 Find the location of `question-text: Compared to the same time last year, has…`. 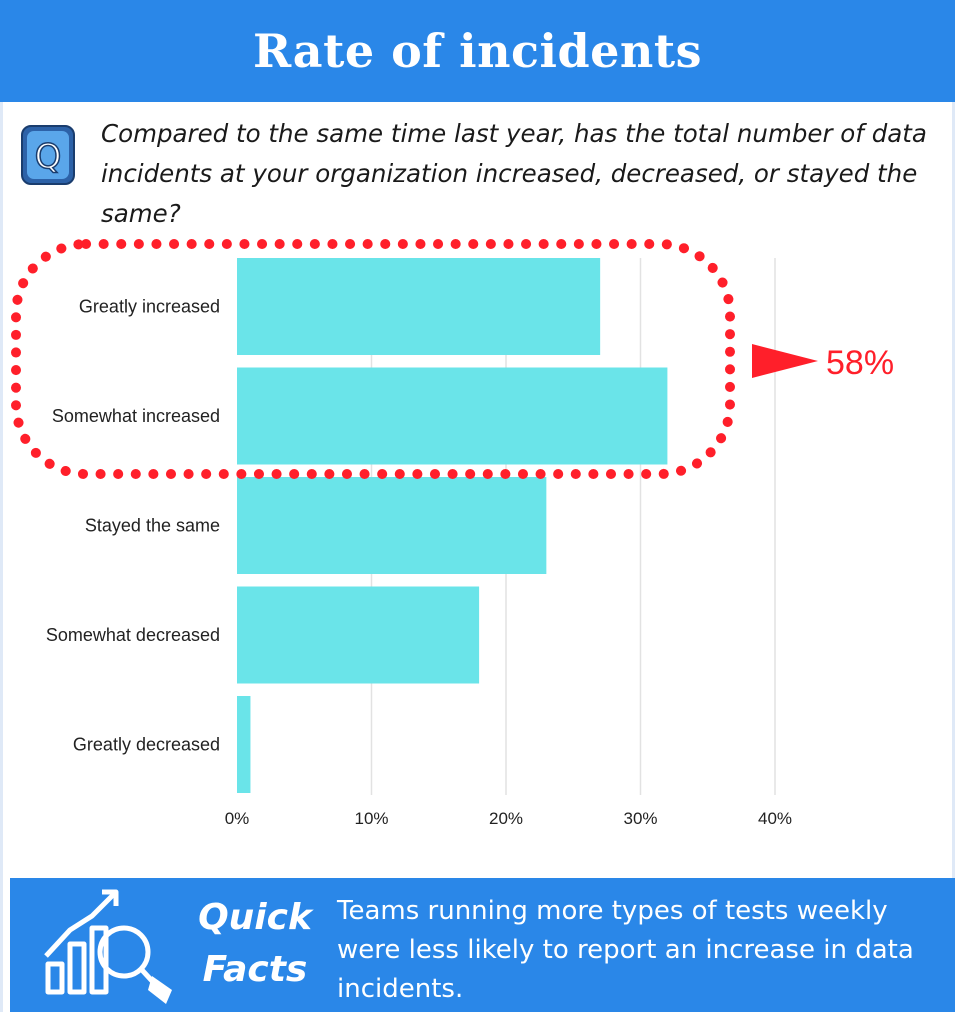

question-text: Compared to the same time last year, has… is located at coordinates (514, 173).